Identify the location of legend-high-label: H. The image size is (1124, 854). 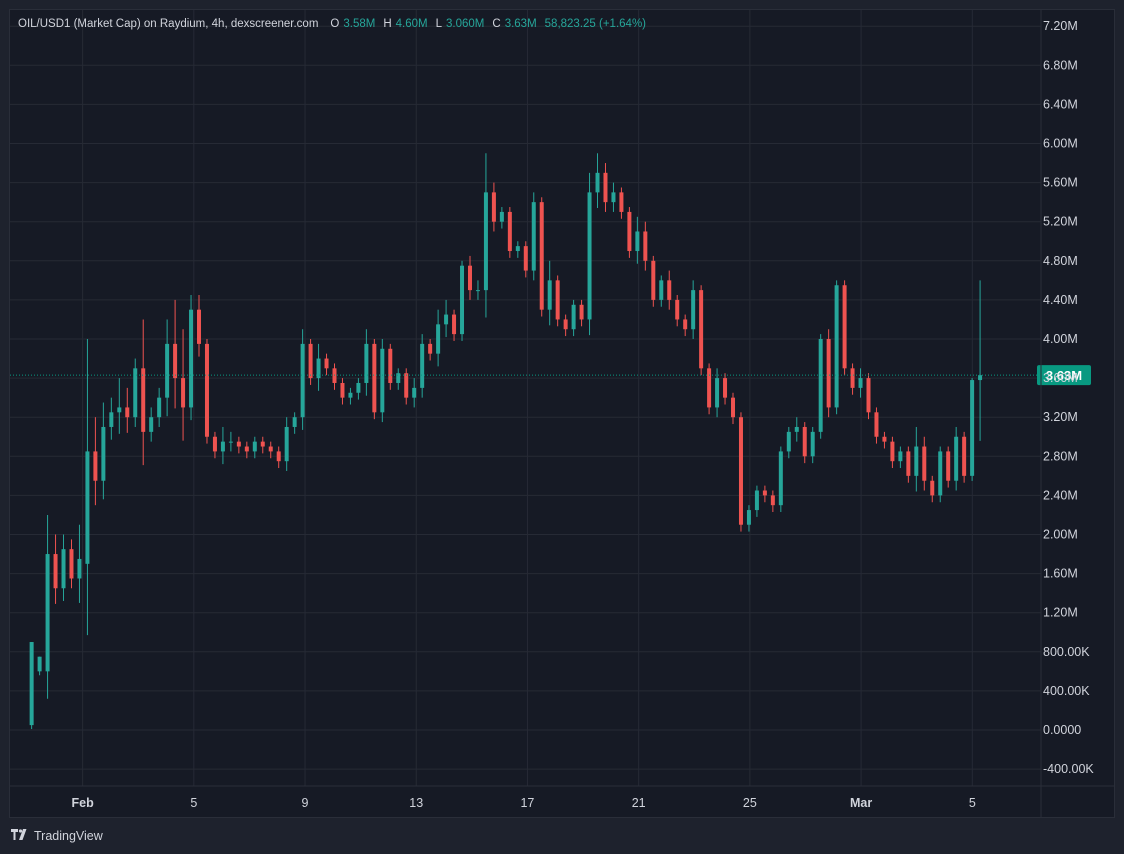
(387, 24).